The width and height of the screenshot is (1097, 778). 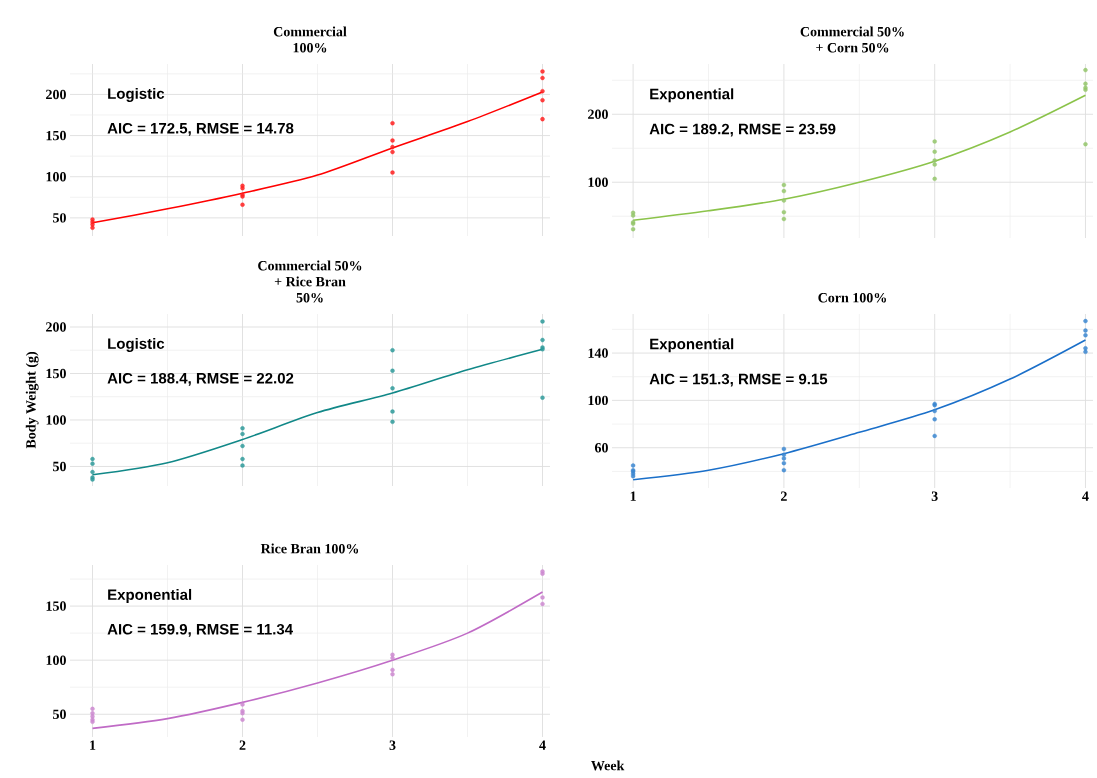 I want to click on annotation: AIC = 172.5, RMSE = 14.78, so click(x=200, y=129).